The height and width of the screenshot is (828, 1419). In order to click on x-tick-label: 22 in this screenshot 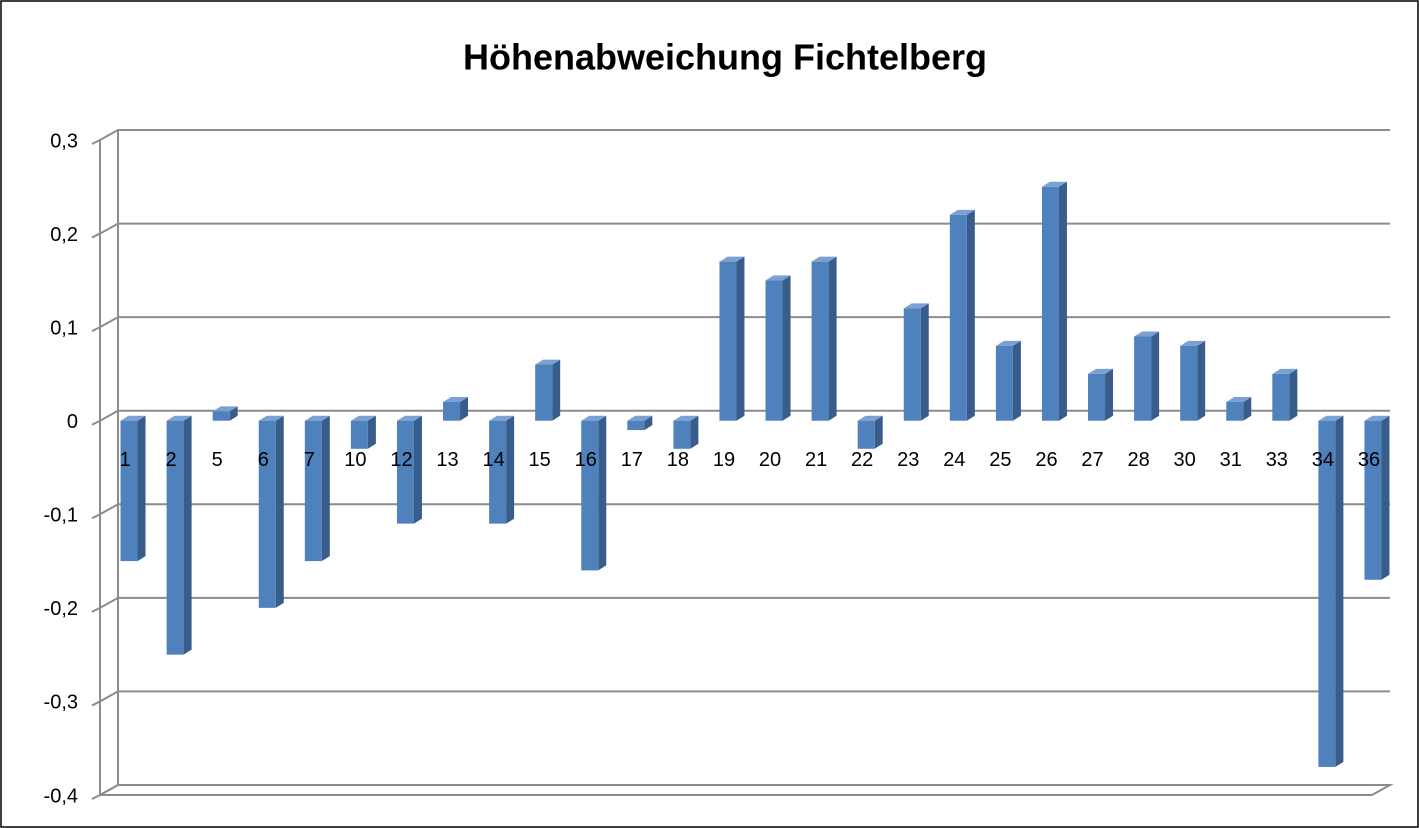, I will do `click(862, 460)`.